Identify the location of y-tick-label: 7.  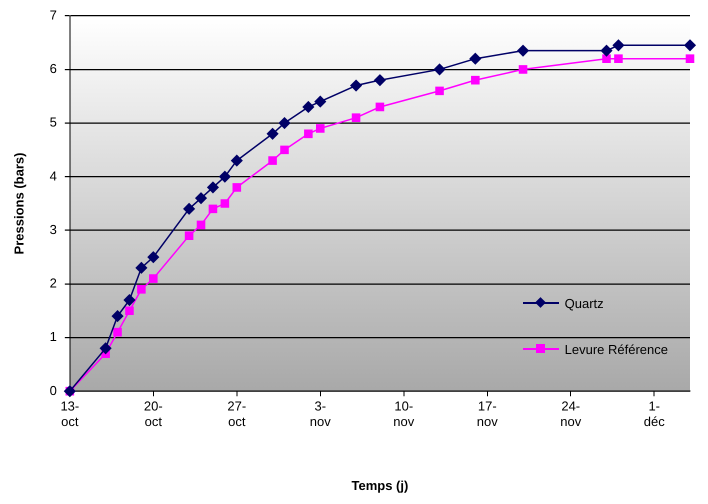
(53, 14).